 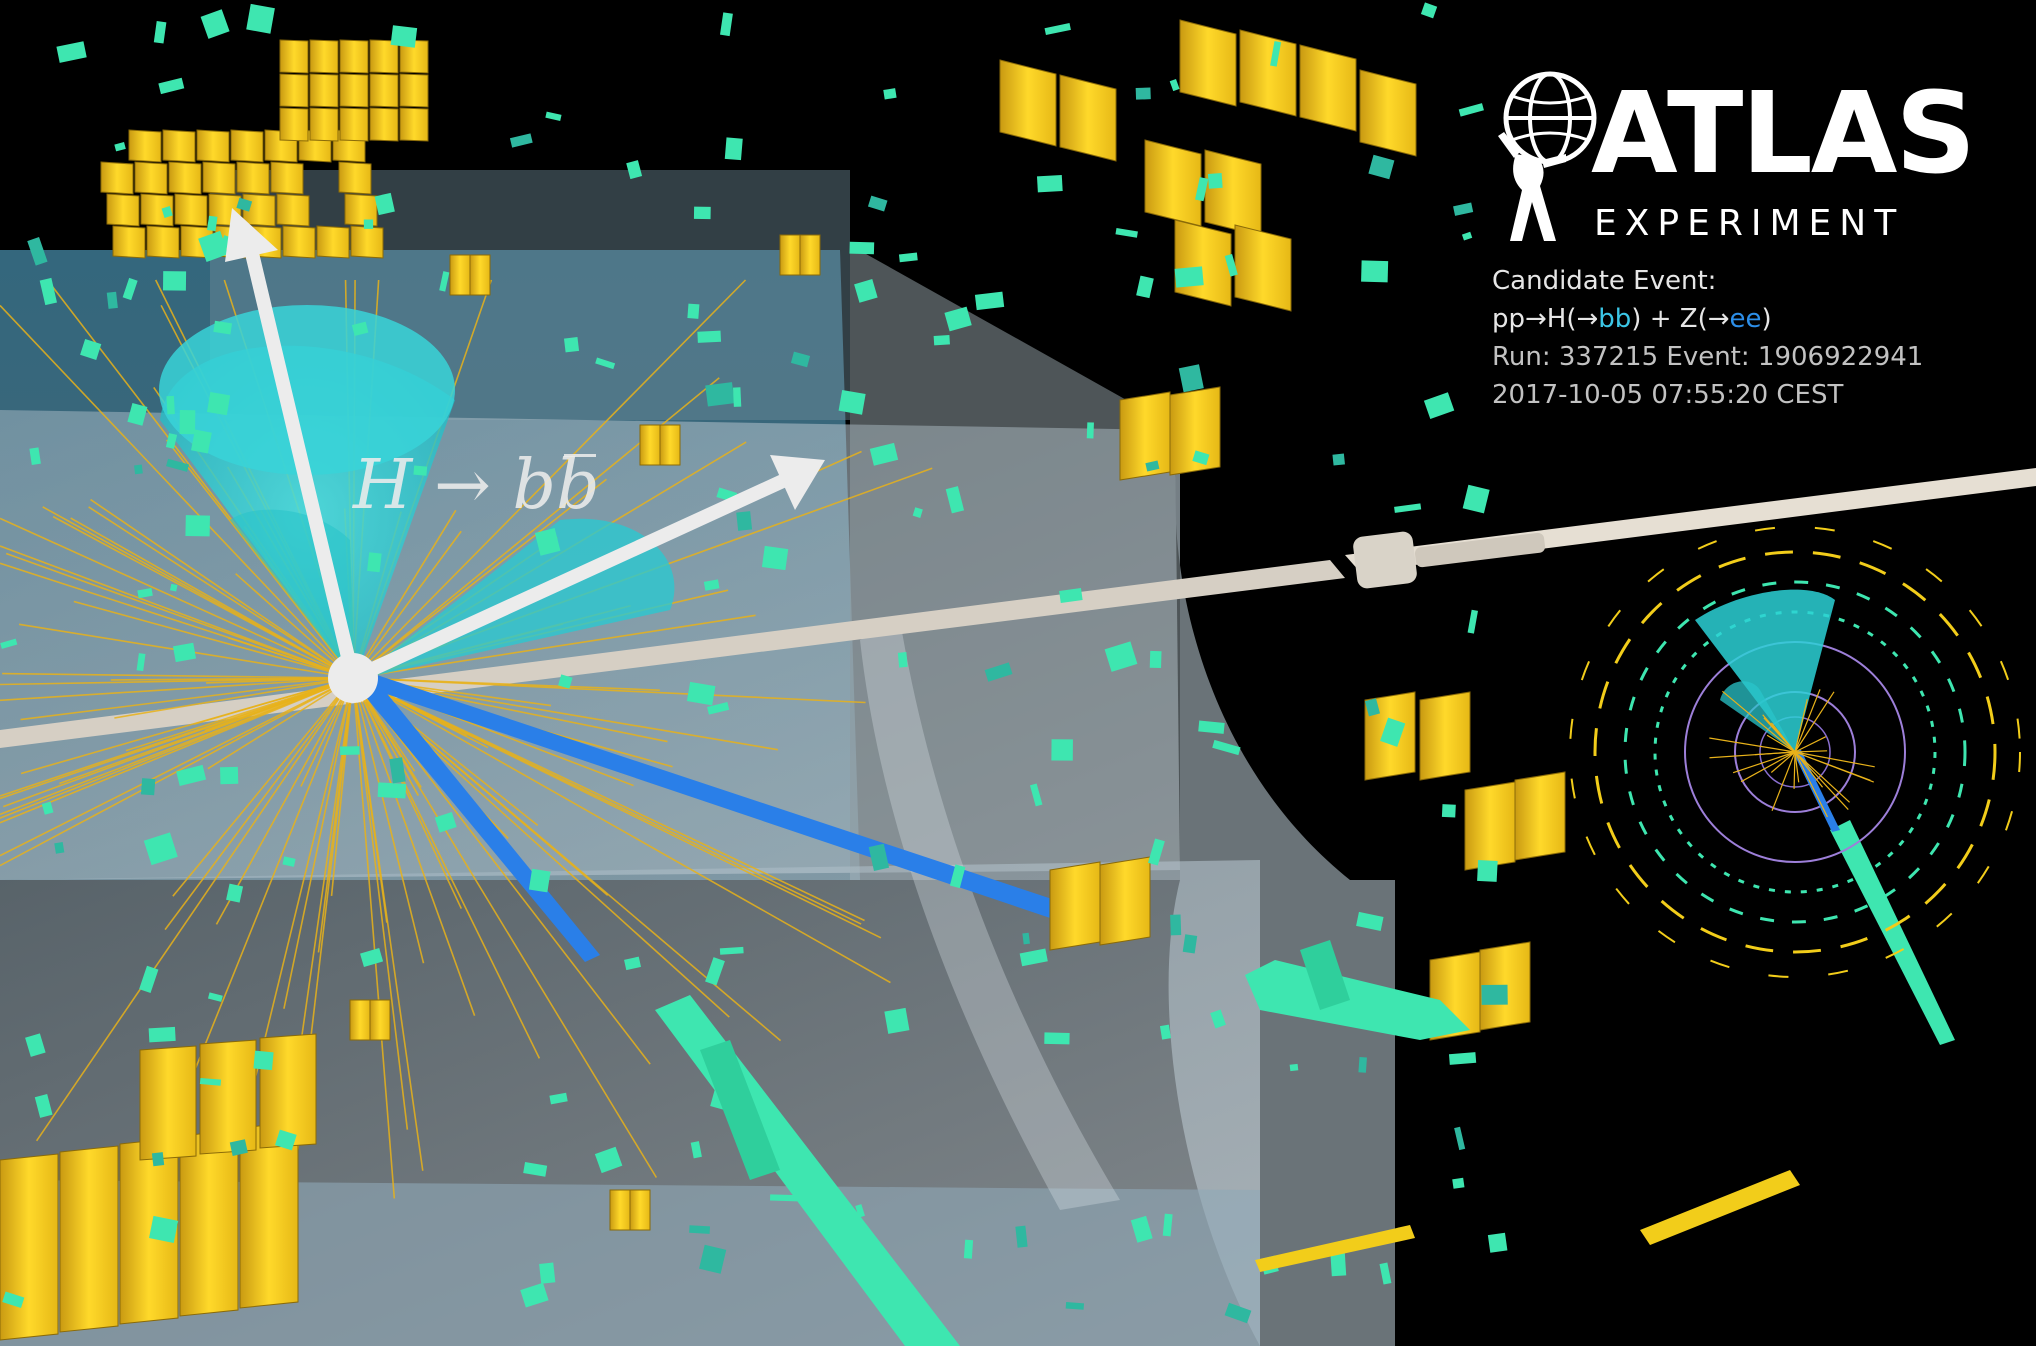 What do you see at coordinates (1745, 319) in the screenshot?
I see `process-ee: ee` at bounding box center [1745, 319].